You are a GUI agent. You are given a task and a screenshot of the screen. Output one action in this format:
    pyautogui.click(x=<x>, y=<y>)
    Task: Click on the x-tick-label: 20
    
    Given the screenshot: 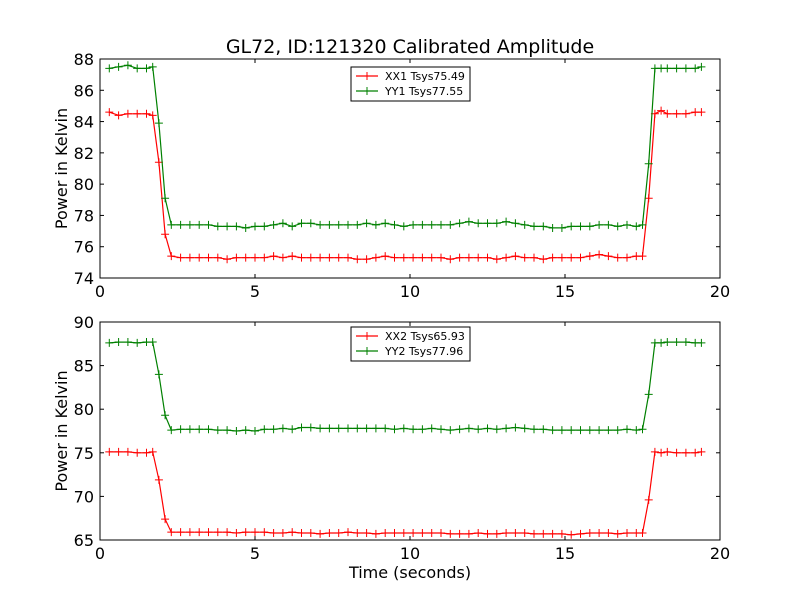 What is the action you would take?
    pyautogui.click(x=720, y=291)
    